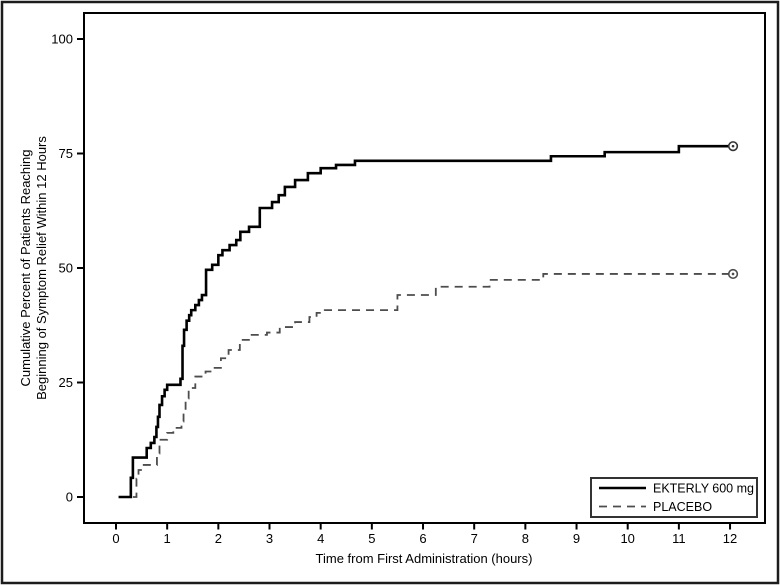 Image resolution: width=780 pixels, height=585 pixels. I want to click on y-axis: 0 25 50 75 100, so click(67, 268).